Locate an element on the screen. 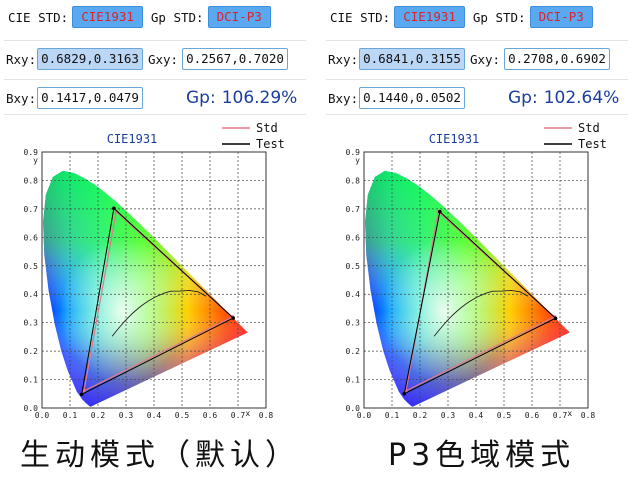  x-tick-label: 0.6 is located at coordinates (210, 415).